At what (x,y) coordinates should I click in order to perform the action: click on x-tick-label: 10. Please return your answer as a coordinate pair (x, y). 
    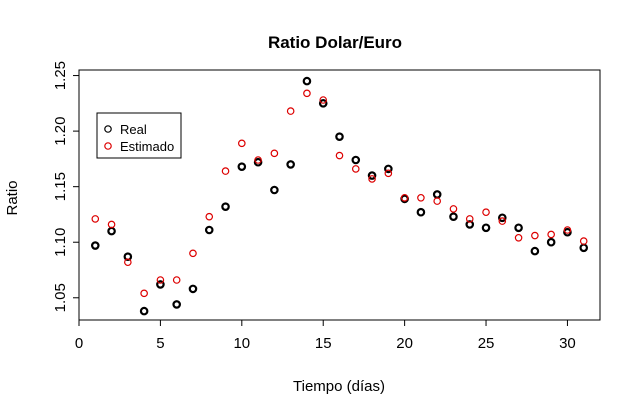
    Looking at the image, I should click on (241, 343).